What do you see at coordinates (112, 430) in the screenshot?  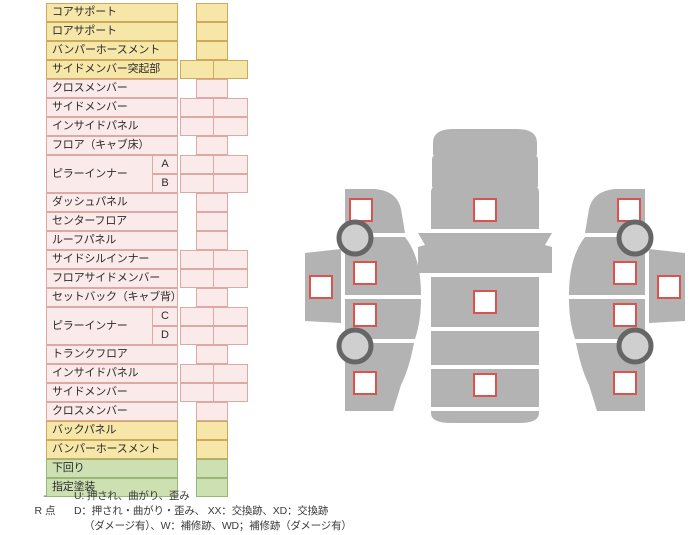 I see `part-label: バックパネル` at bounding box center [112, 430].